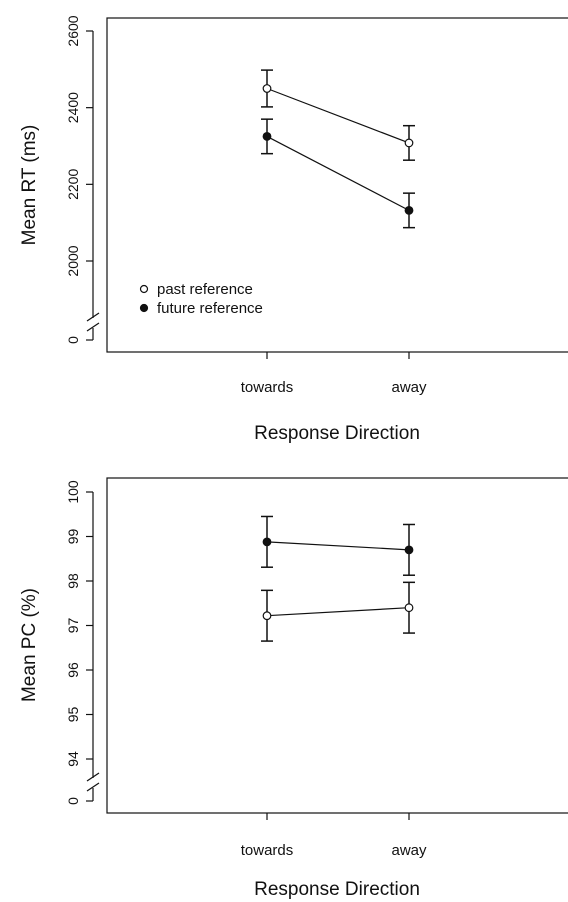  I want to click on y-tick-label: 2400, so click(73, 107).